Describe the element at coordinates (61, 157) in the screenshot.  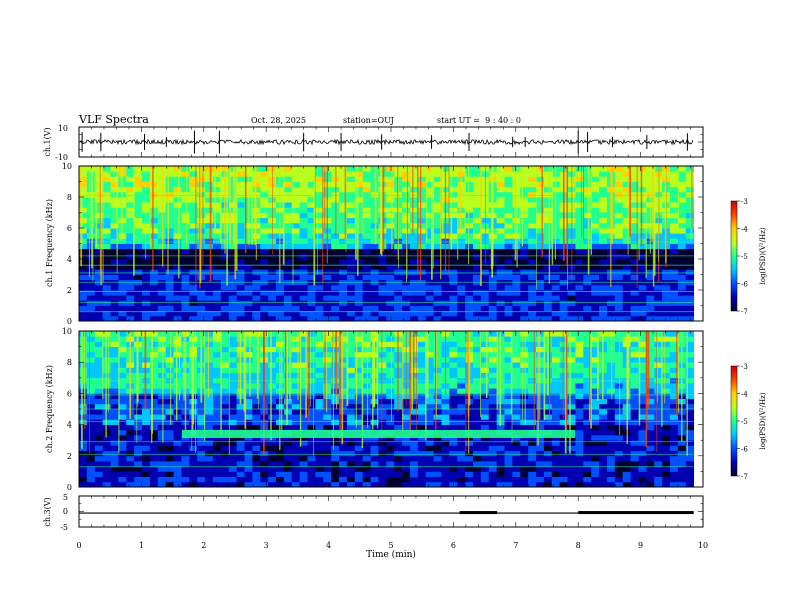
I see `ch1-ytick-bottom: -10` at that location.